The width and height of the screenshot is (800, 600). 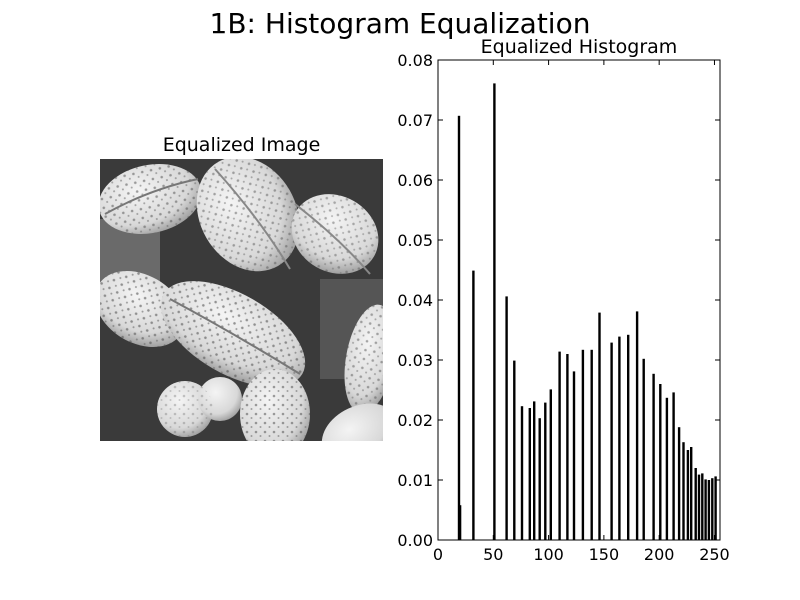 I want to click on y-tick-label: 0.03, so click(x=415, y=360).